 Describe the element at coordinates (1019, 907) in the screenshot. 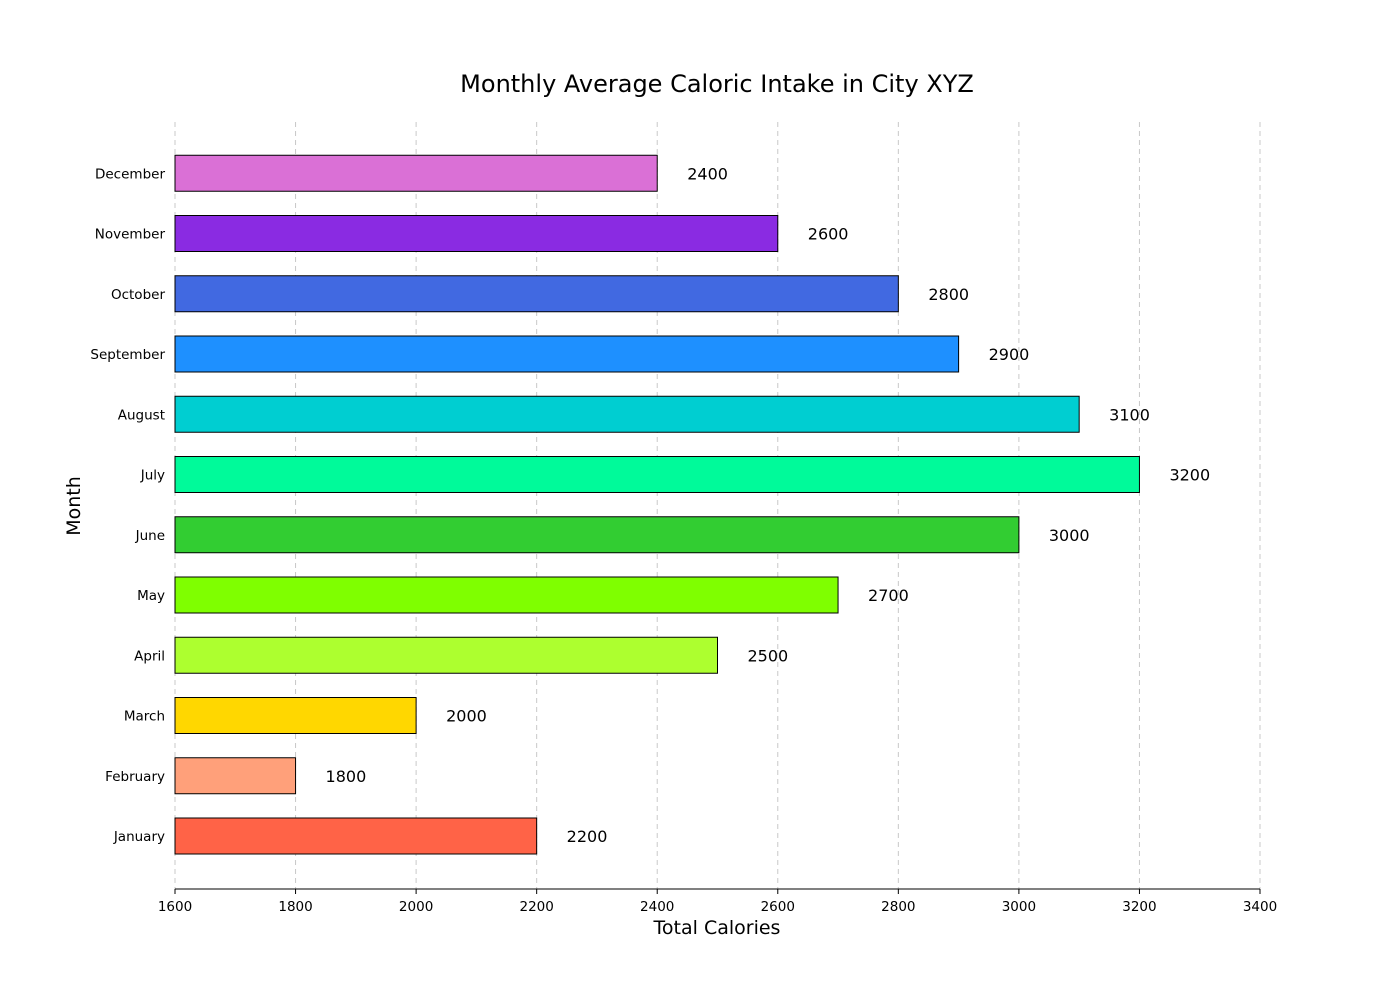

I see `x-tick-label: 3000` at that location.